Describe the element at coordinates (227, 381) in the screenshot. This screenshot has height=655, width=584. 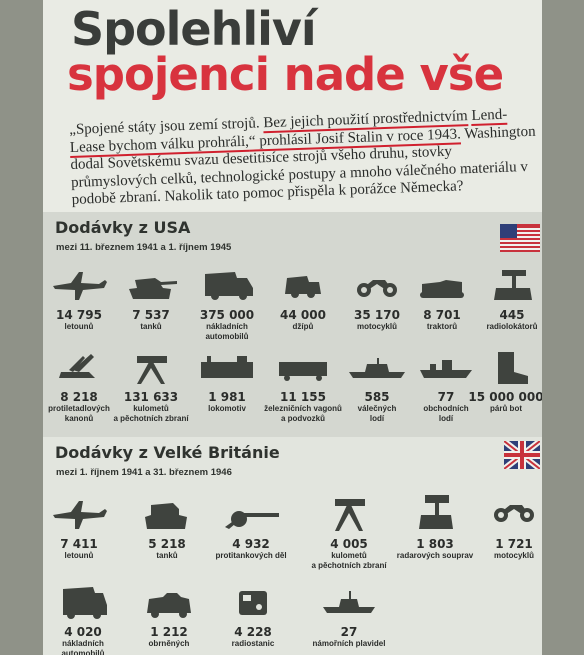
I see `usa-item-locomotives: 1 981 lokomotiv` at that location.